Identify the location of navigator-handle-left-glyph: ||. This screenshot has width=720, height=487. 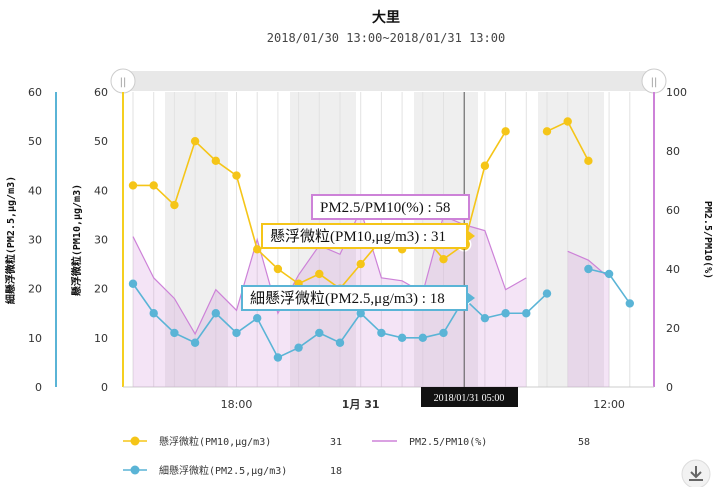
(123, 82).